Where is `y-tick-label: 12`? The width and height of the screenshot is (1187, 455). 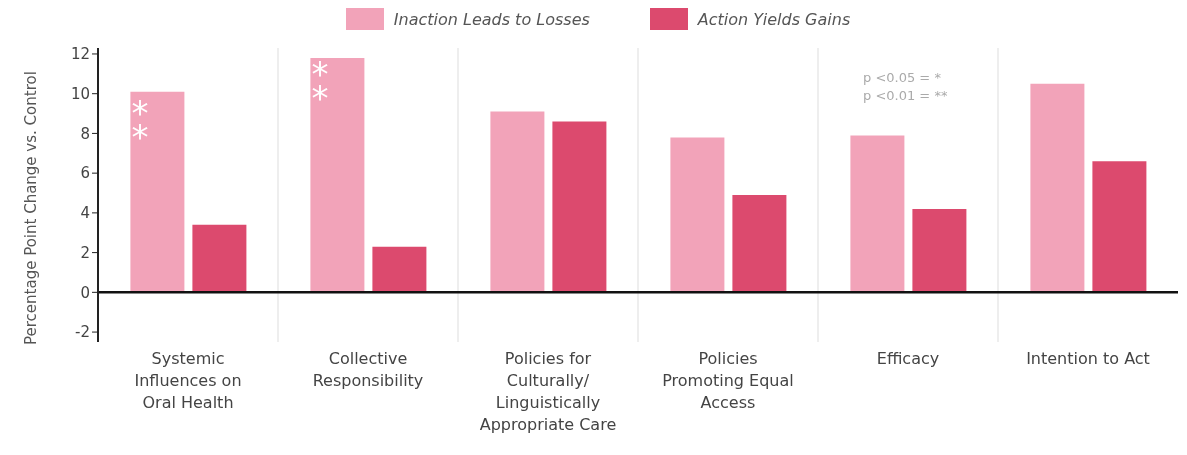
y-tick-label: 12 is located at coordinates (80, 54).